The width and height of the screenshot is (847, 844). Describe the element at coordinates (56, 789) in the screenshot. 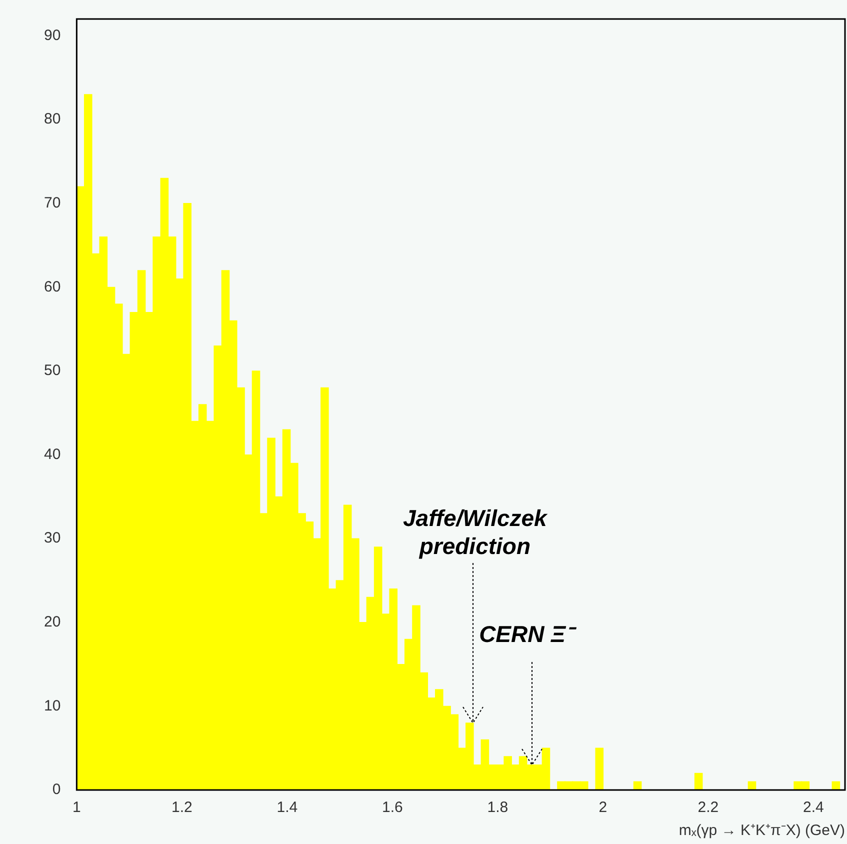

I see `y-tick-label: 0` at that location.